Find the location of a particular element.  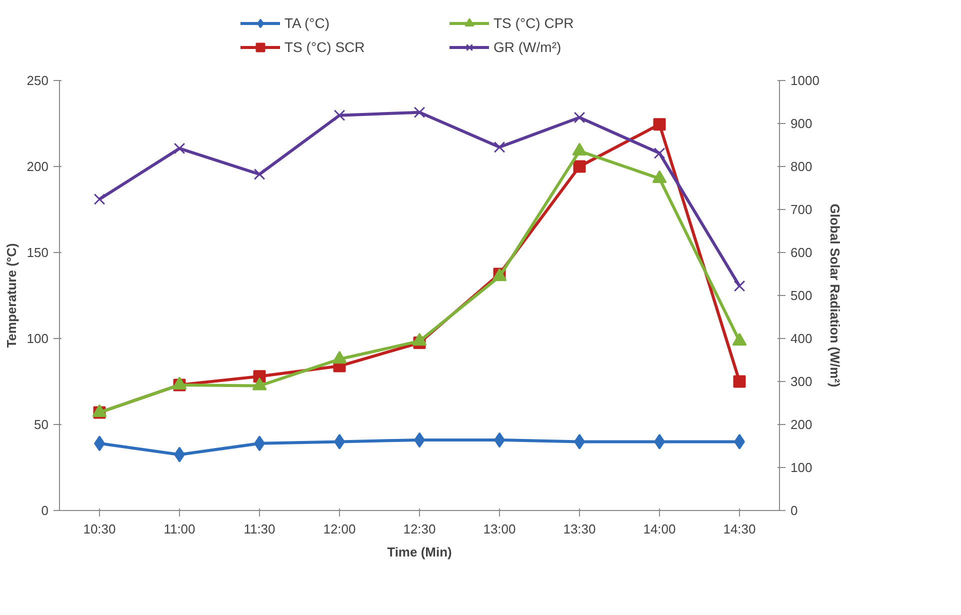

y2-tick-label: 700 is located at coordinates (801, 209).